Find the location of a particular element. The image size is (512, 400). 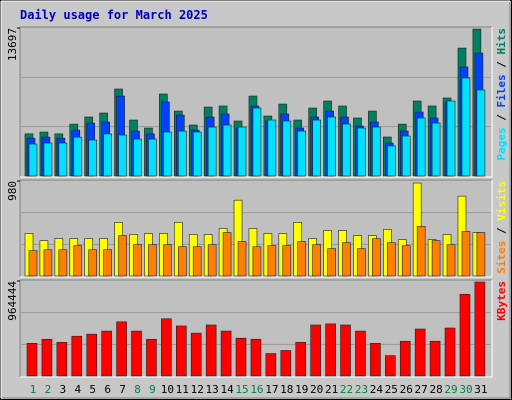

x-tick-label: 22 is located at coordinates (346, 389).